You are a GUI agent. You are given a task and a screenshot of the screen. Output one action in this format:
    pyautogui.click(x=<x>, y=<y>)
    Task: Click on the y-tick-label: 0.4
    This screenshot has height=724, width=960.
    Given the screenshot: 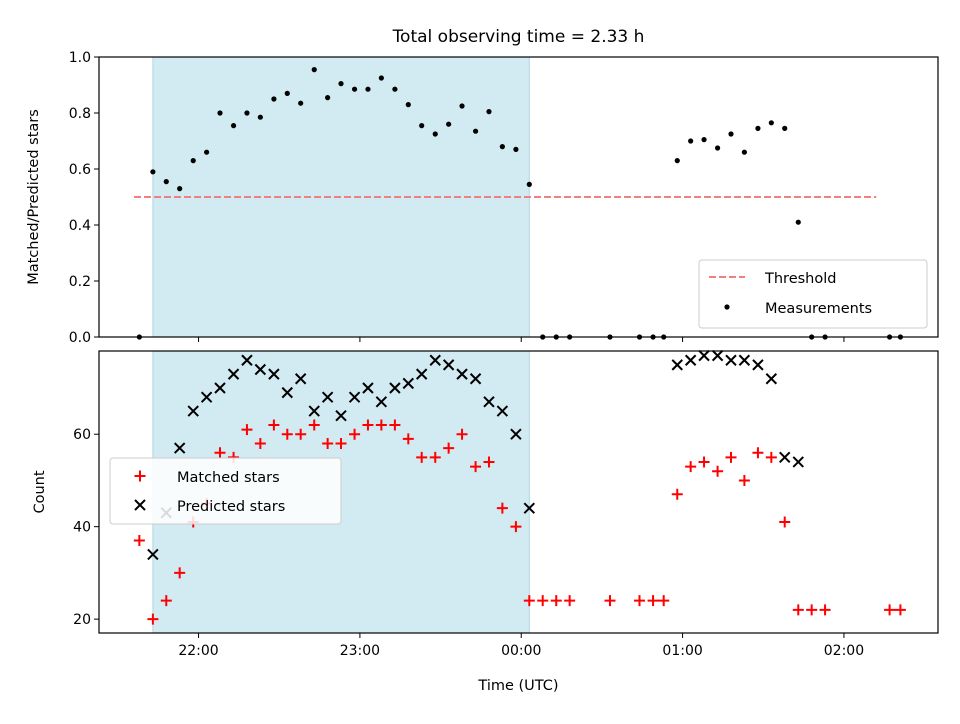 What is the action you would take?
    pyautogui.click(x=80, y=226)
    